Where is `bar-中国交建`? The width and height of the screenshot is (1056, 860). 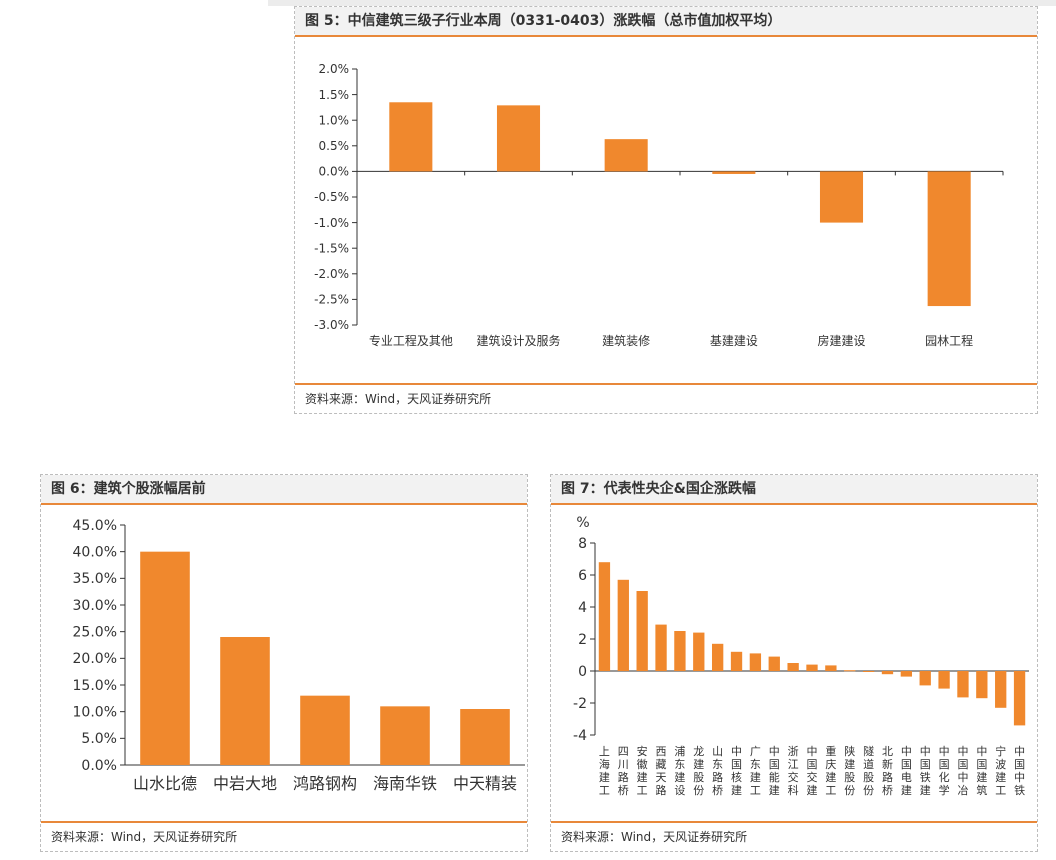
bar-中国交建 is located at coordinates (812, 667).